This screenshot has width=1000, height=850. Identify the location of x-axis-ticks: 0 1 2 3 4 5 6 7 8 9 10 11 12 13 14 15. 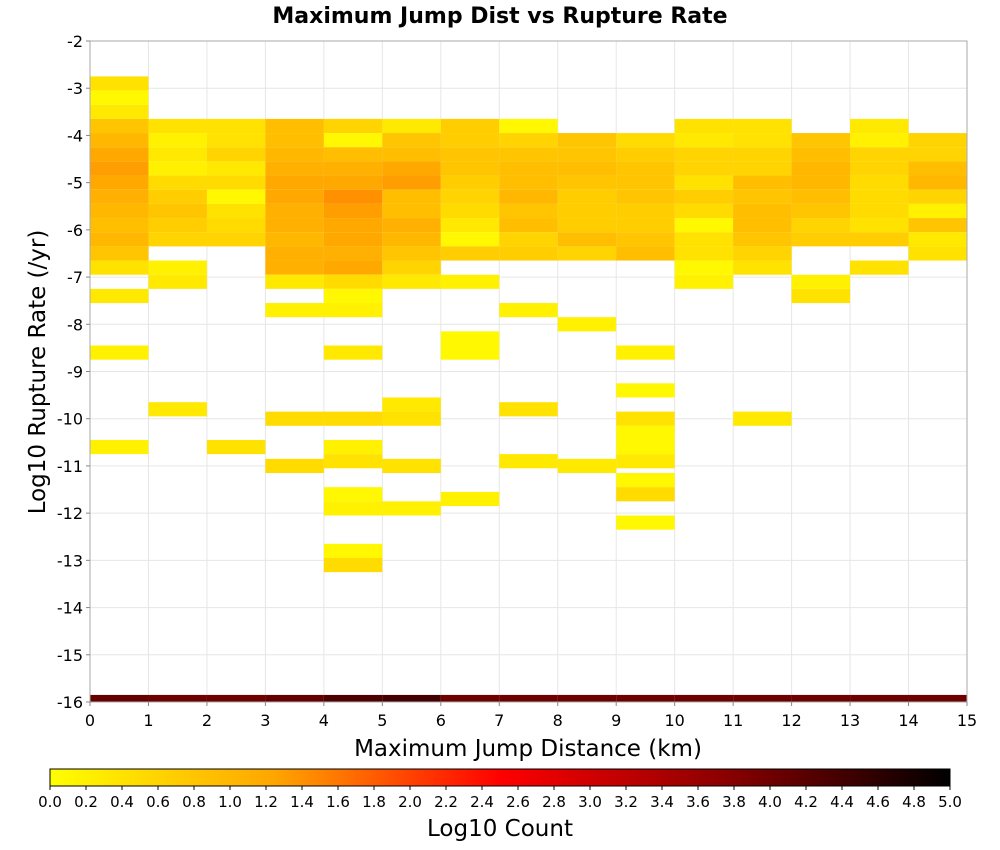
(531, 716).